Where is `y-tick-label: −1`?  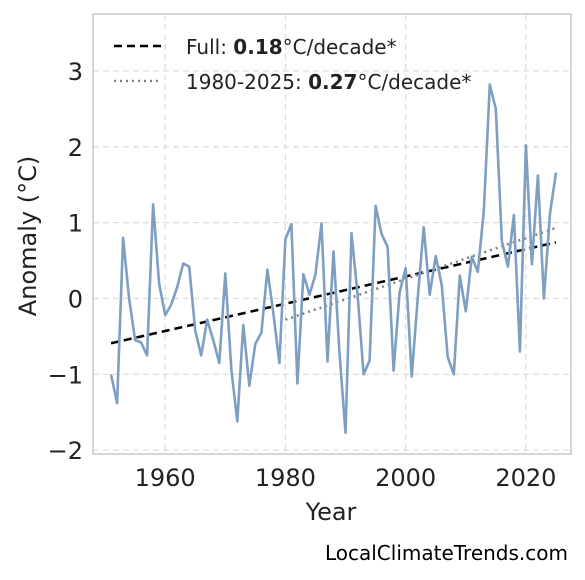 y-tick-label: −1 is located at coordinates (65, 375).